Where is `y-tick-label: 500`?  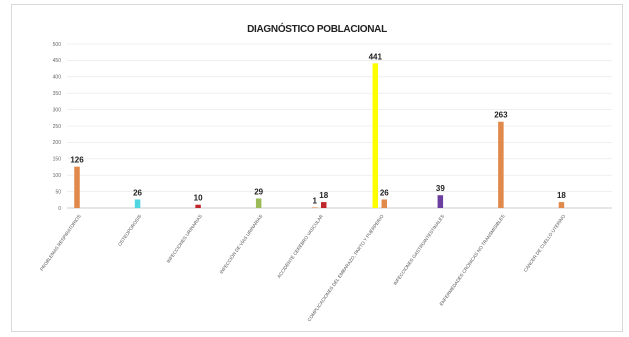
y-tick-label: 500 is located at coordinates (57, 45).